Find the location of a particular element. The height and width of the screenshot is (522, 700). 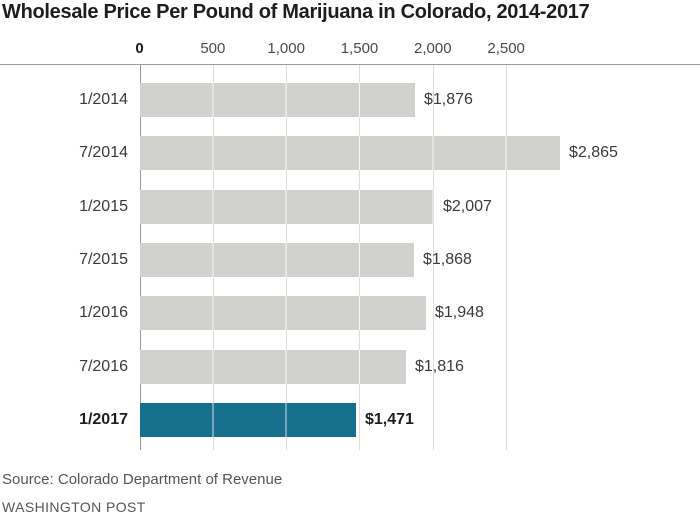

value-label: $1,868 is located at coordinates (447, 259).